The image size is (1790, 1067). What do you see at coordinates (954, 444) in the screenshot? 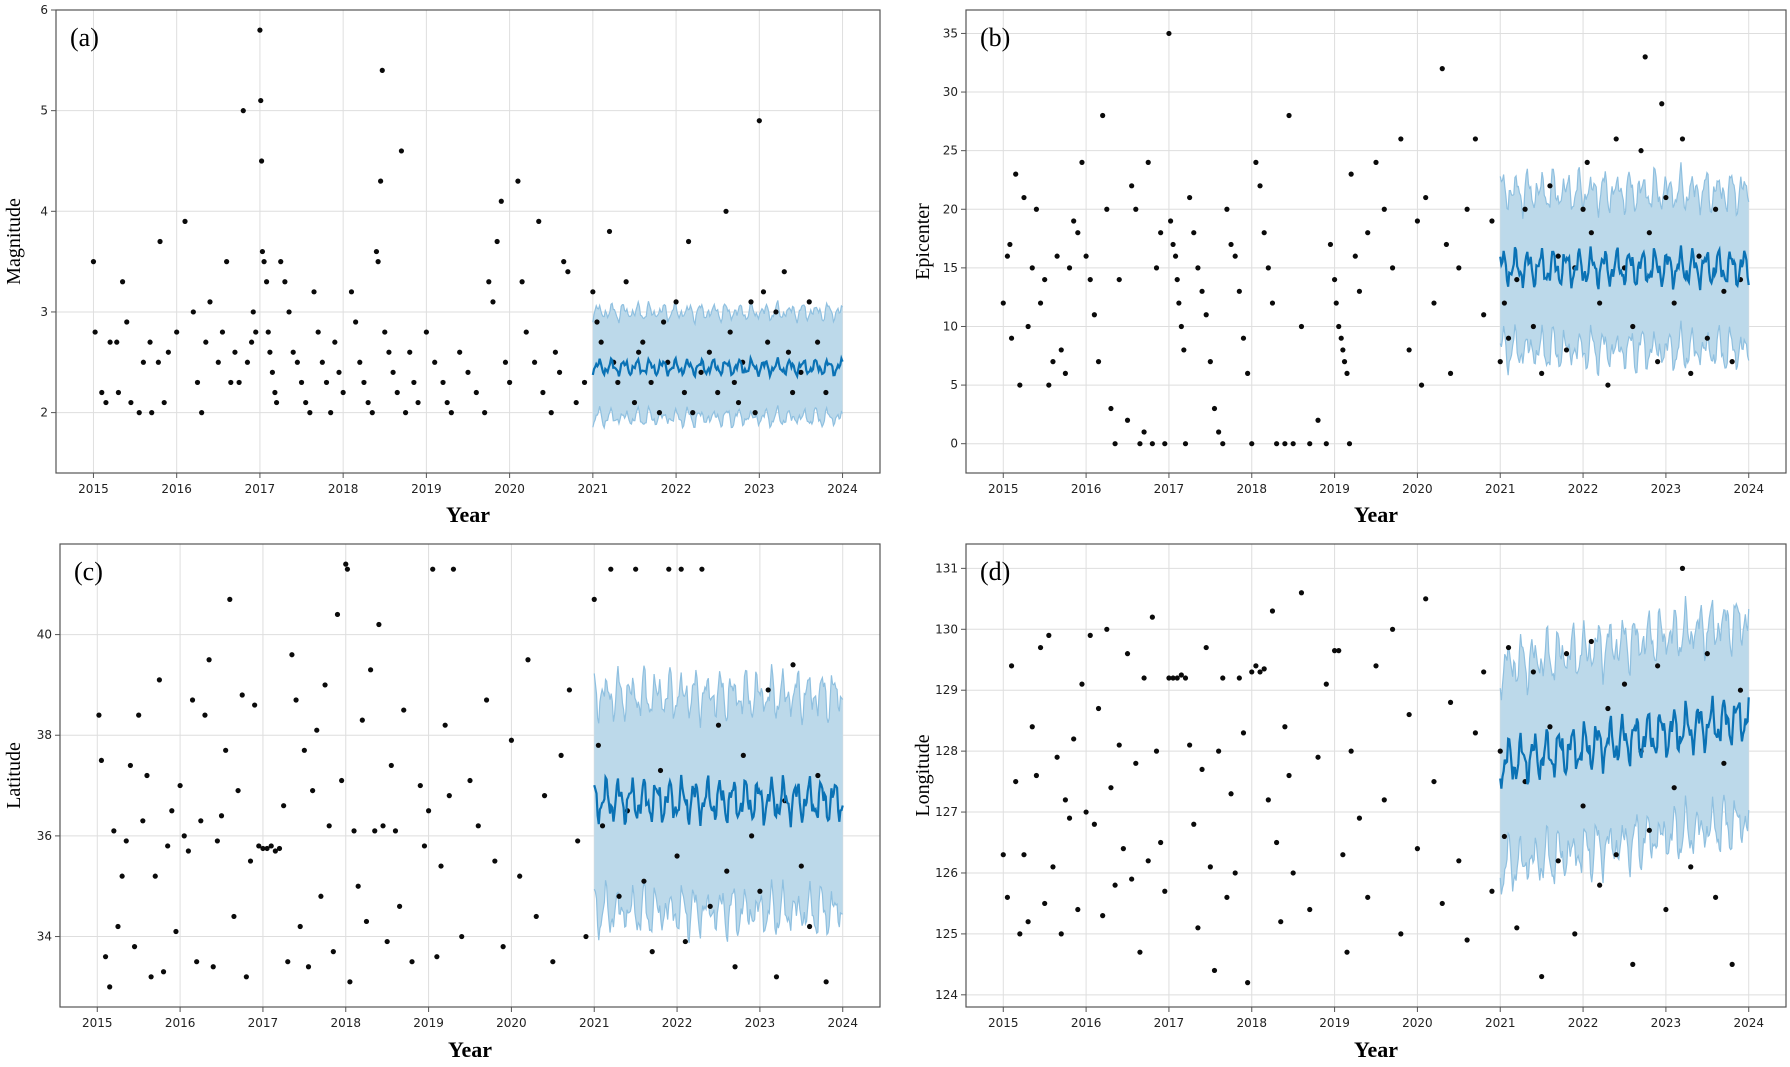
I see `y-tick-label: 0` at bounding box center [954, 444].